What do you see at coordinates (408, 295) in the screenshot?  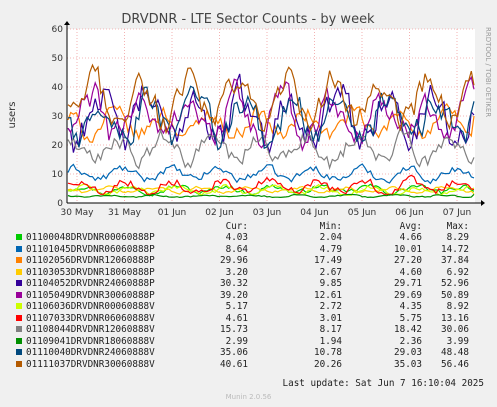 I see `legend-avg-value: 29.69` at bounding box center [408, 295].